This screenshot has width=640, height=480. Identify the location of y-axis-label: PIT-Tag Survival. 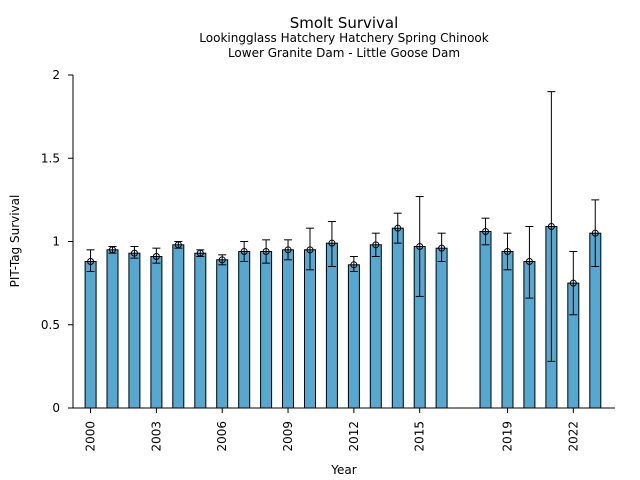
(15, 241).